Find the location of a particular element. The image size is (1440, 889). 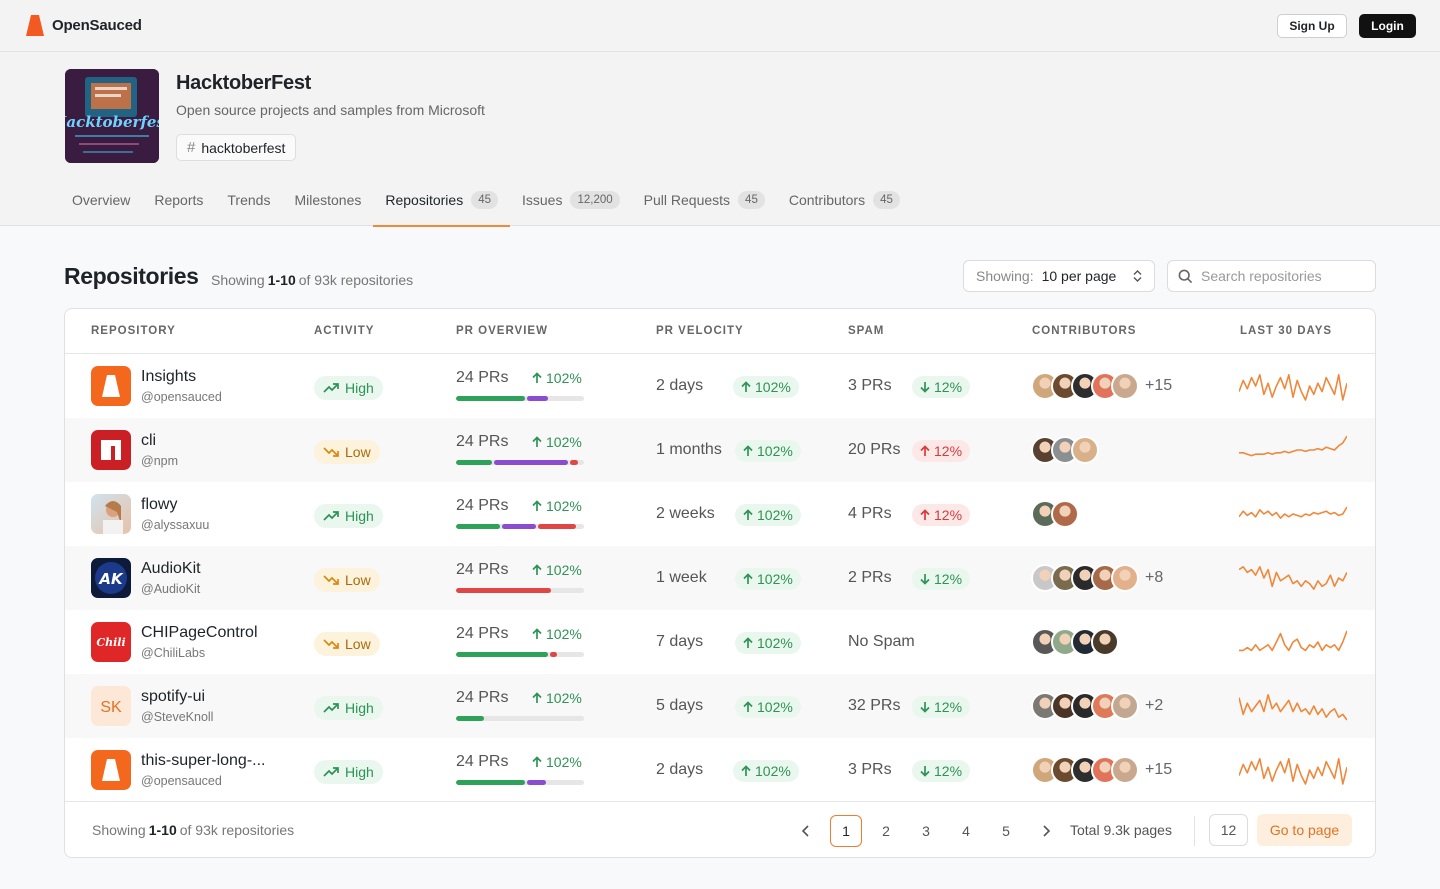

sign-up-button: Sign Up is located at coordinates (1312, 26).